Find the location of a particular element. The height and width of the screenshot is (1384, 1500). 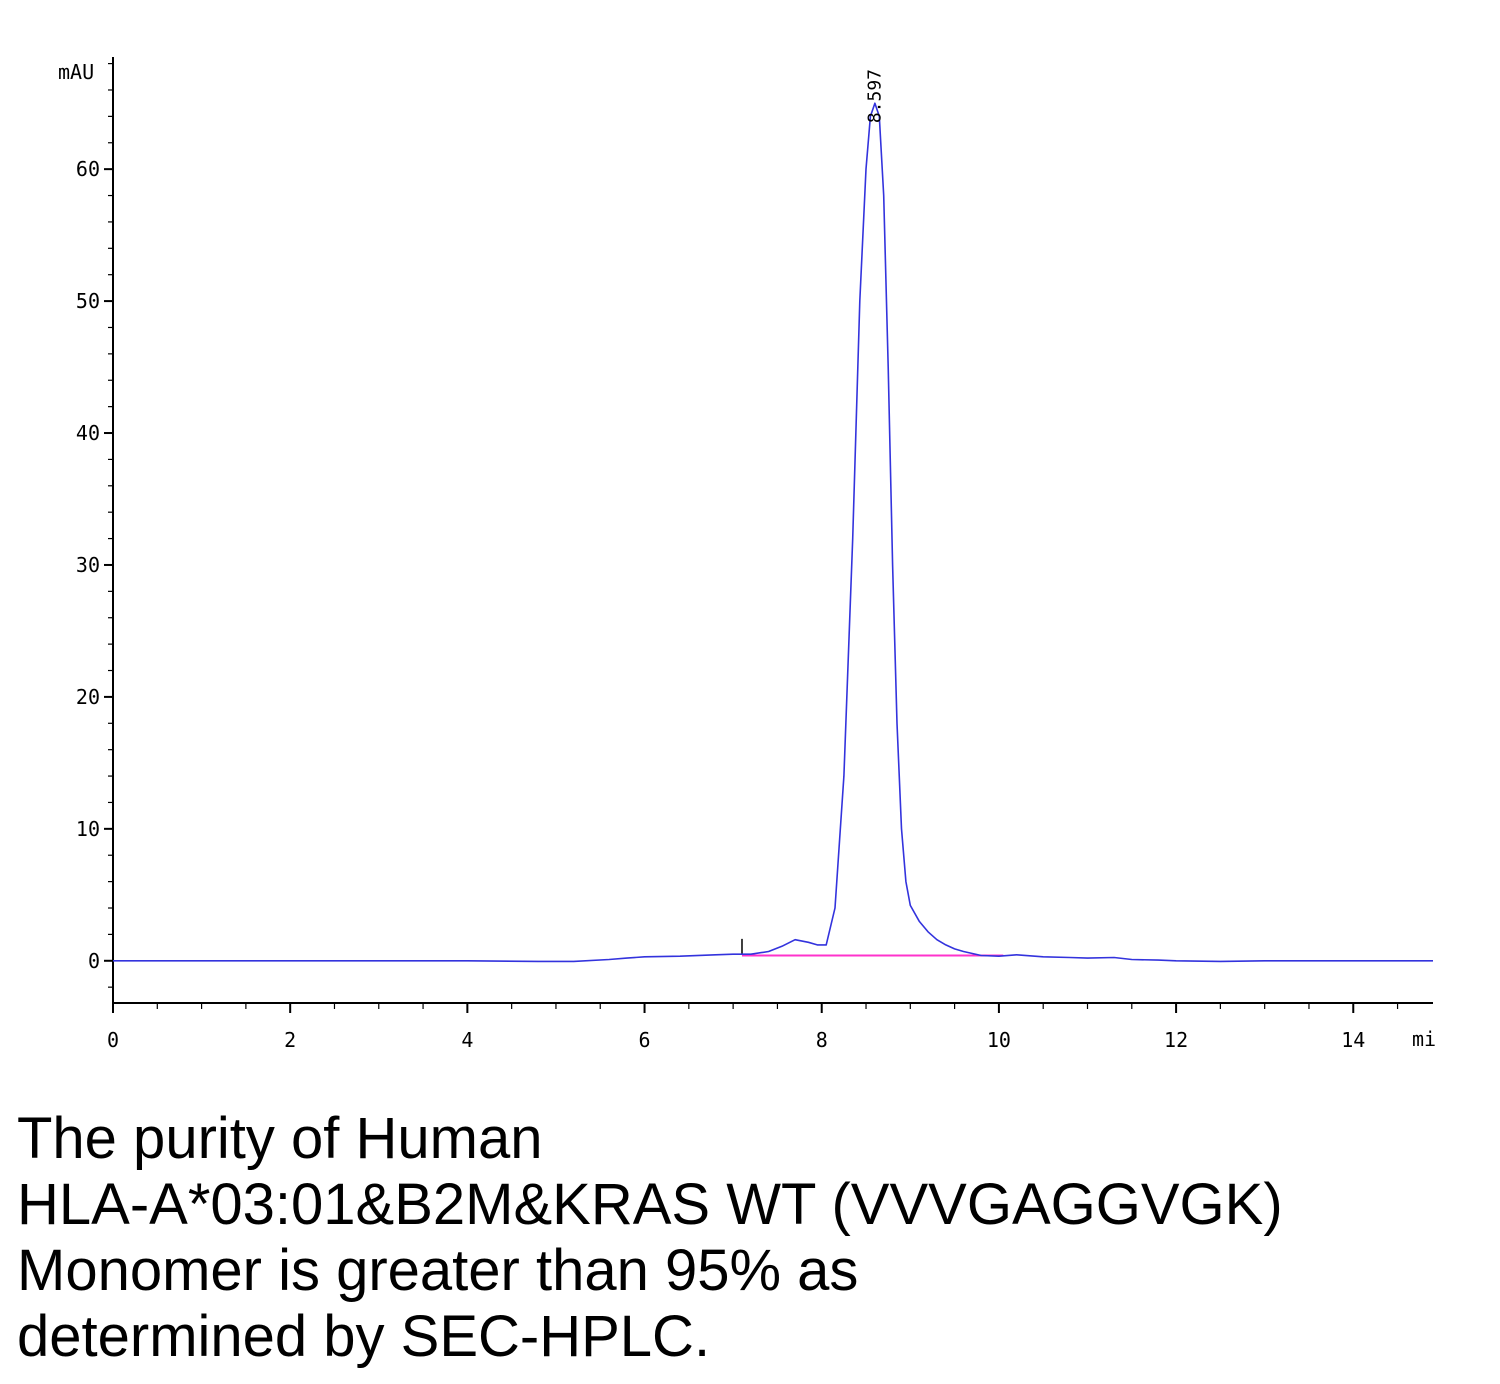

x-tick-label: 10 is located at coordinates (999, 1040).